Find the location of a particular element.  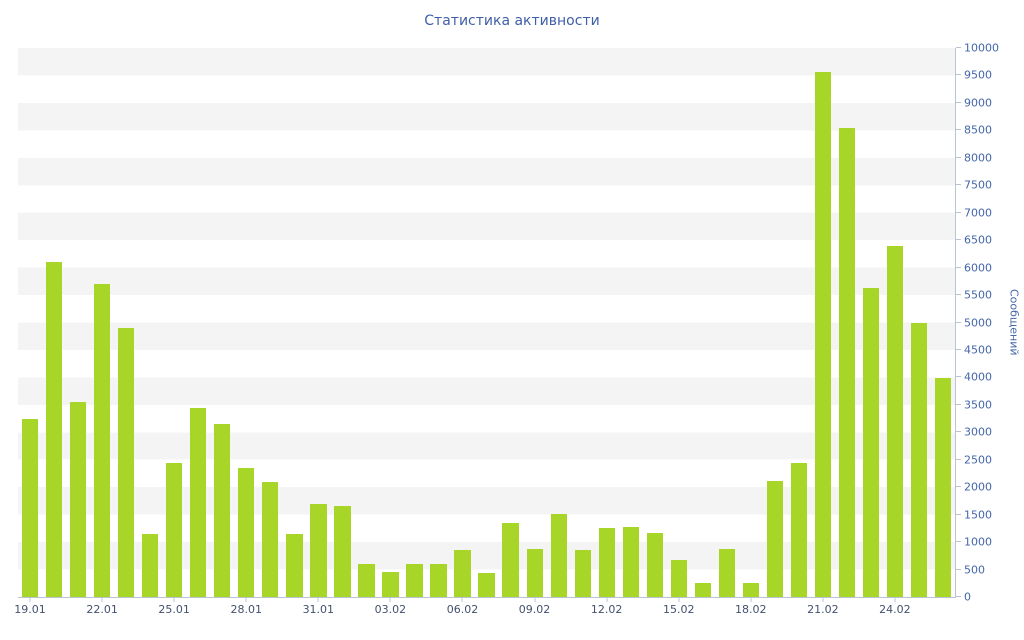

y-axis-label: 2500 is located at coordinates (978, 460).